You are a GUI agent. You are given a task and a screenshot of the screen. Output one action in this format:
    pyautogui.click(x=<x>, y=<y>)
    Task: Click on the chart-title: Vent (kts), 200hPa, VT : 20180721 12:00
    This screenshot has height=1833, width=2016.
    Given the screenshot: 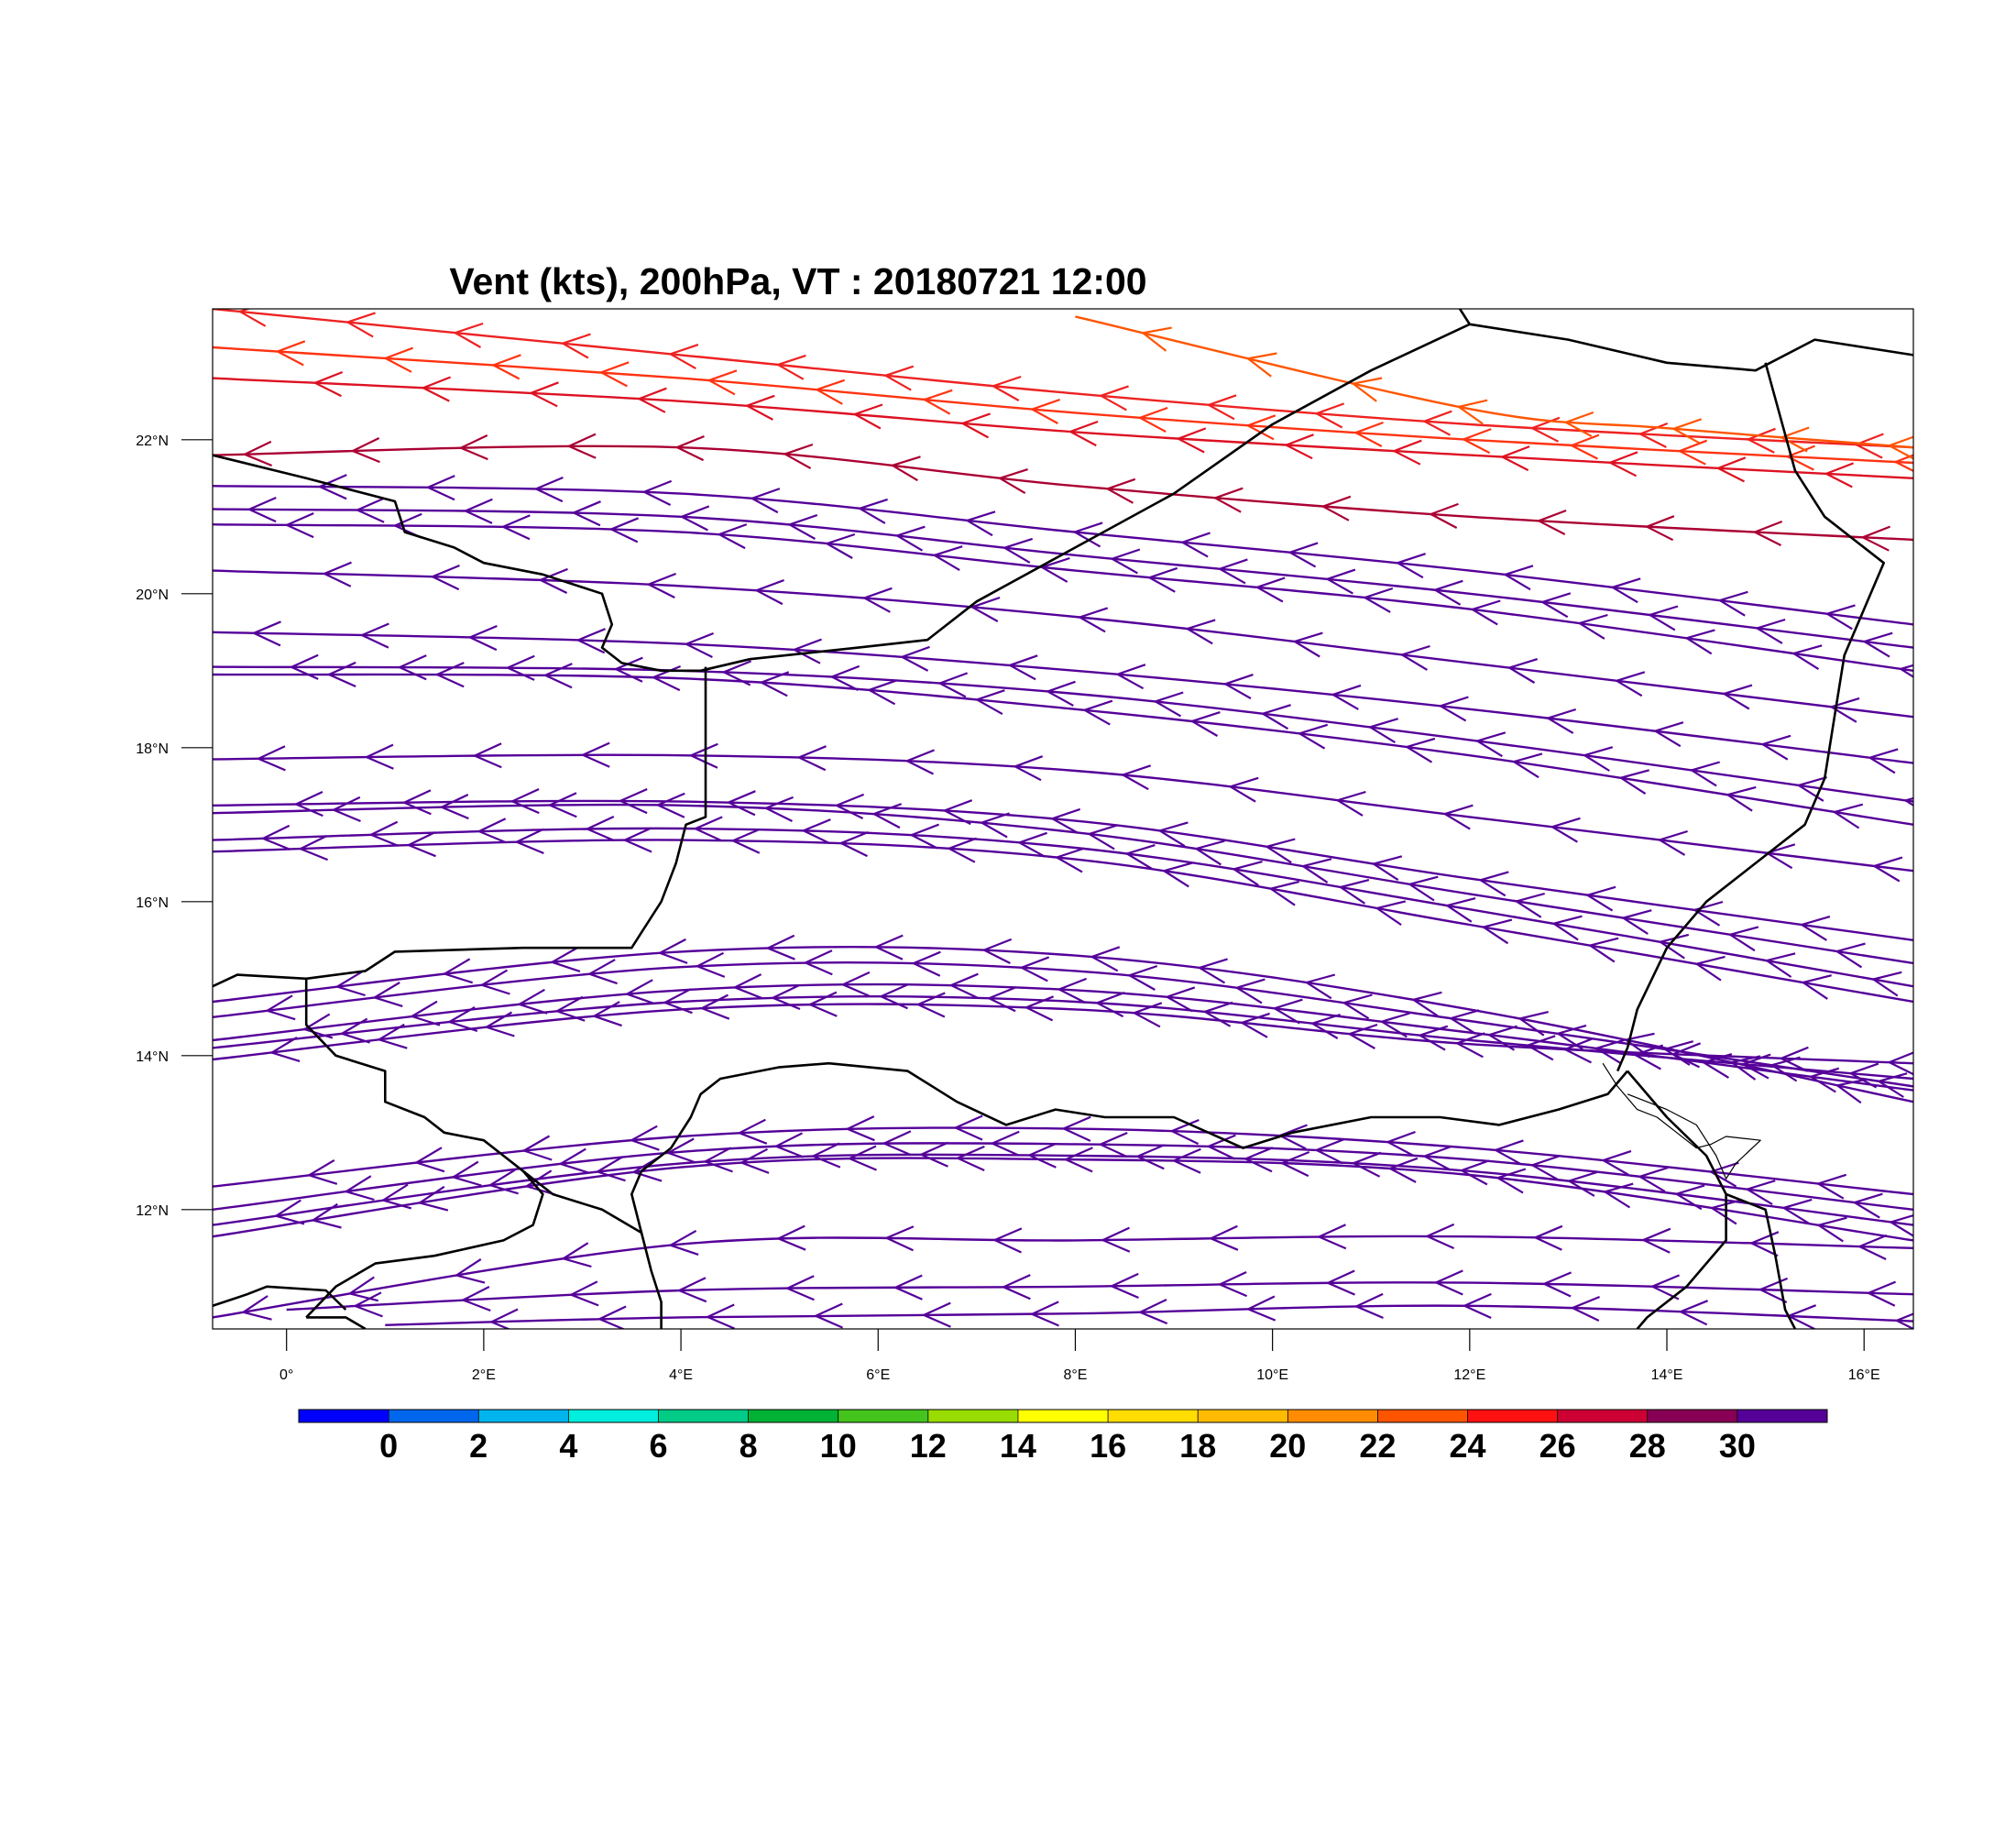 What is the action you would take?
    pyautogui.click(x=797, y=281)
    